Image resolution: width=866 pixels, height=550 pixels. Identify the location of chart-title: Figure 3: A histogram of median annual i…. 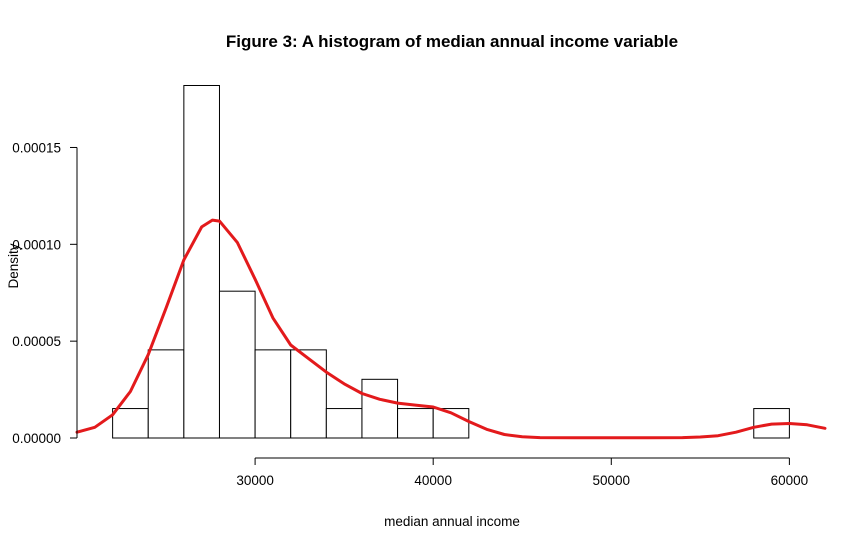
(452, 41).